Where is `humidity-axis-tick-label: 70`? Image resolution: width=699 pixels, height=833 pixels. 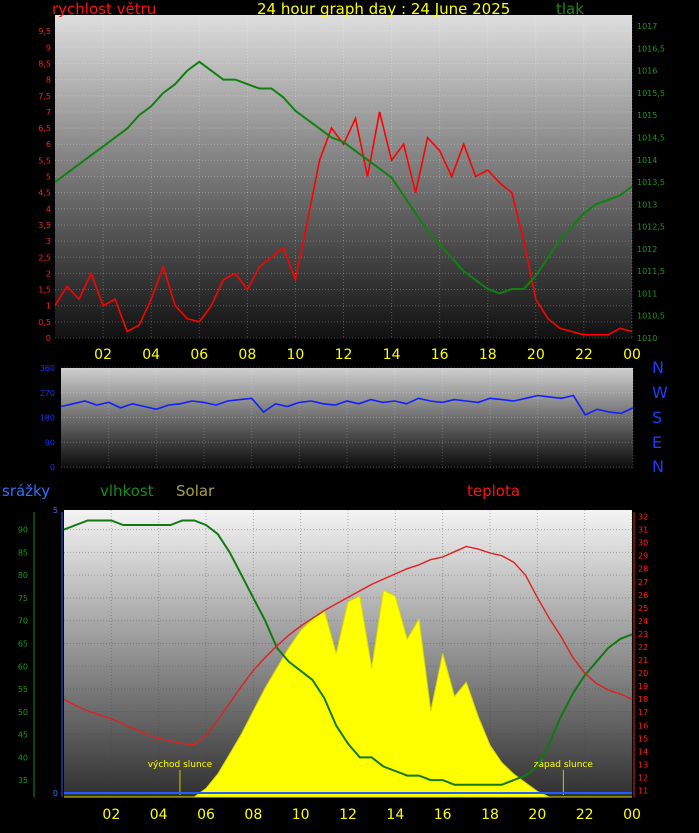 humidity-axis-tick-label: 70 is located at coordinates (23, 621).